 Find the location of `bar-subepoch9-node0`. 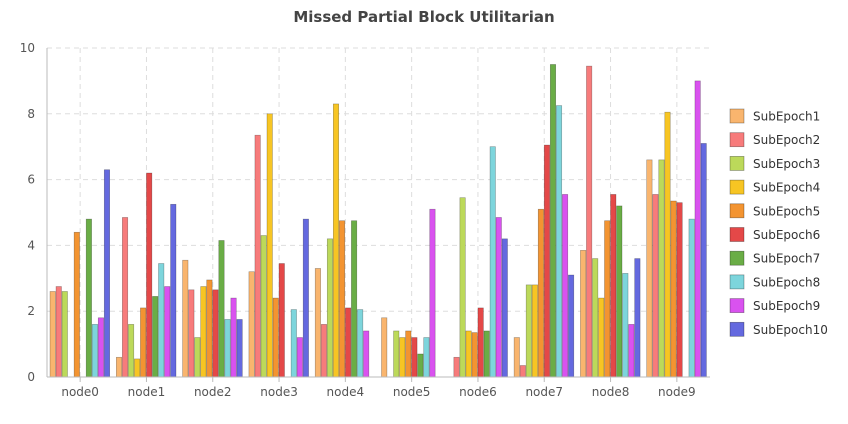

bar-subepoch9-node0 is located at coordinates (100, 347).